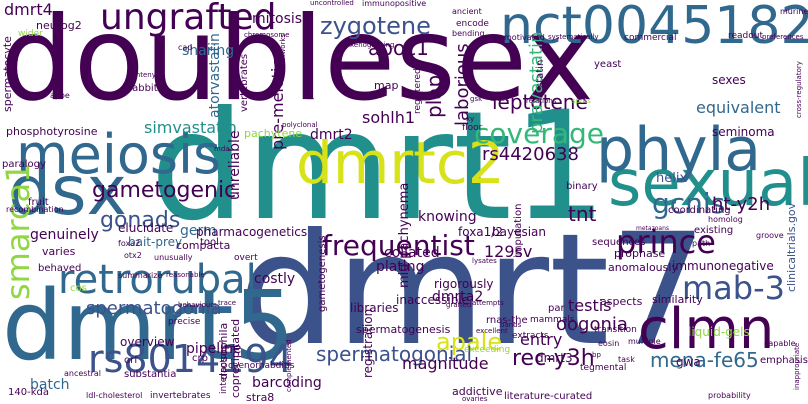 The image size is (808, 404). What do you see at coordinates (615, 330) in the screenshot?
I see `word-transition: transition` at bounding box center [615, 330].